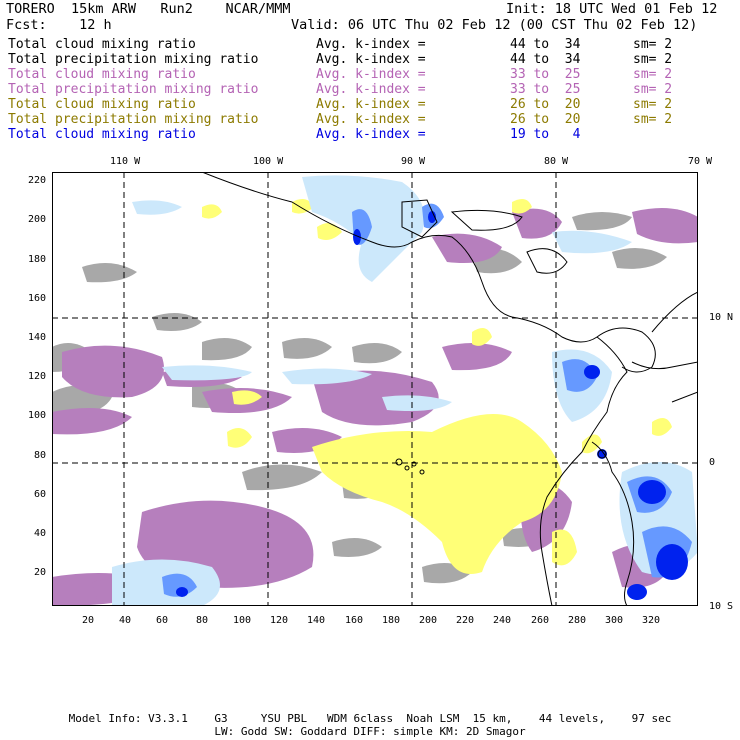  Describe the element at coordinates (502, 620) in the screenshot. I see `x-tick-label: 240` at that location.